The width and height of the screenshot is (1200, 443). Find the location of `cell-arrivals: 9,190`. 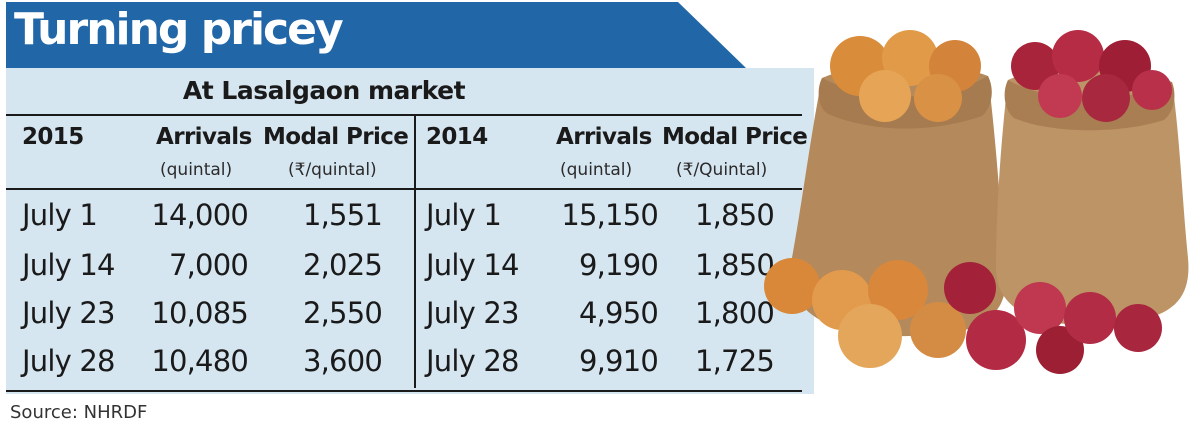

cell-arrivals: 9,190 is located at coordinates (618, 265).